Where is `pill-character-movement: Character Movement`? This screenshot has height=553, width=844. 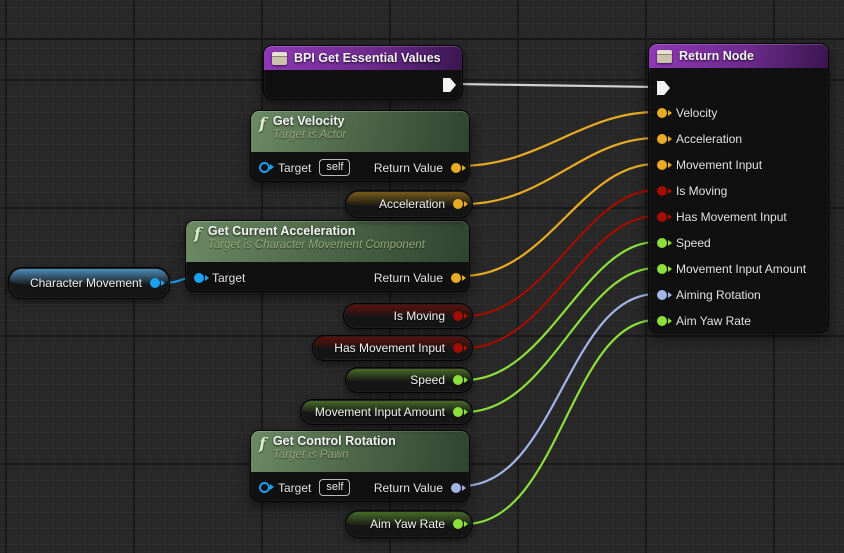 pill-character-movement: Character Movement is located at coordinates (89, 283).